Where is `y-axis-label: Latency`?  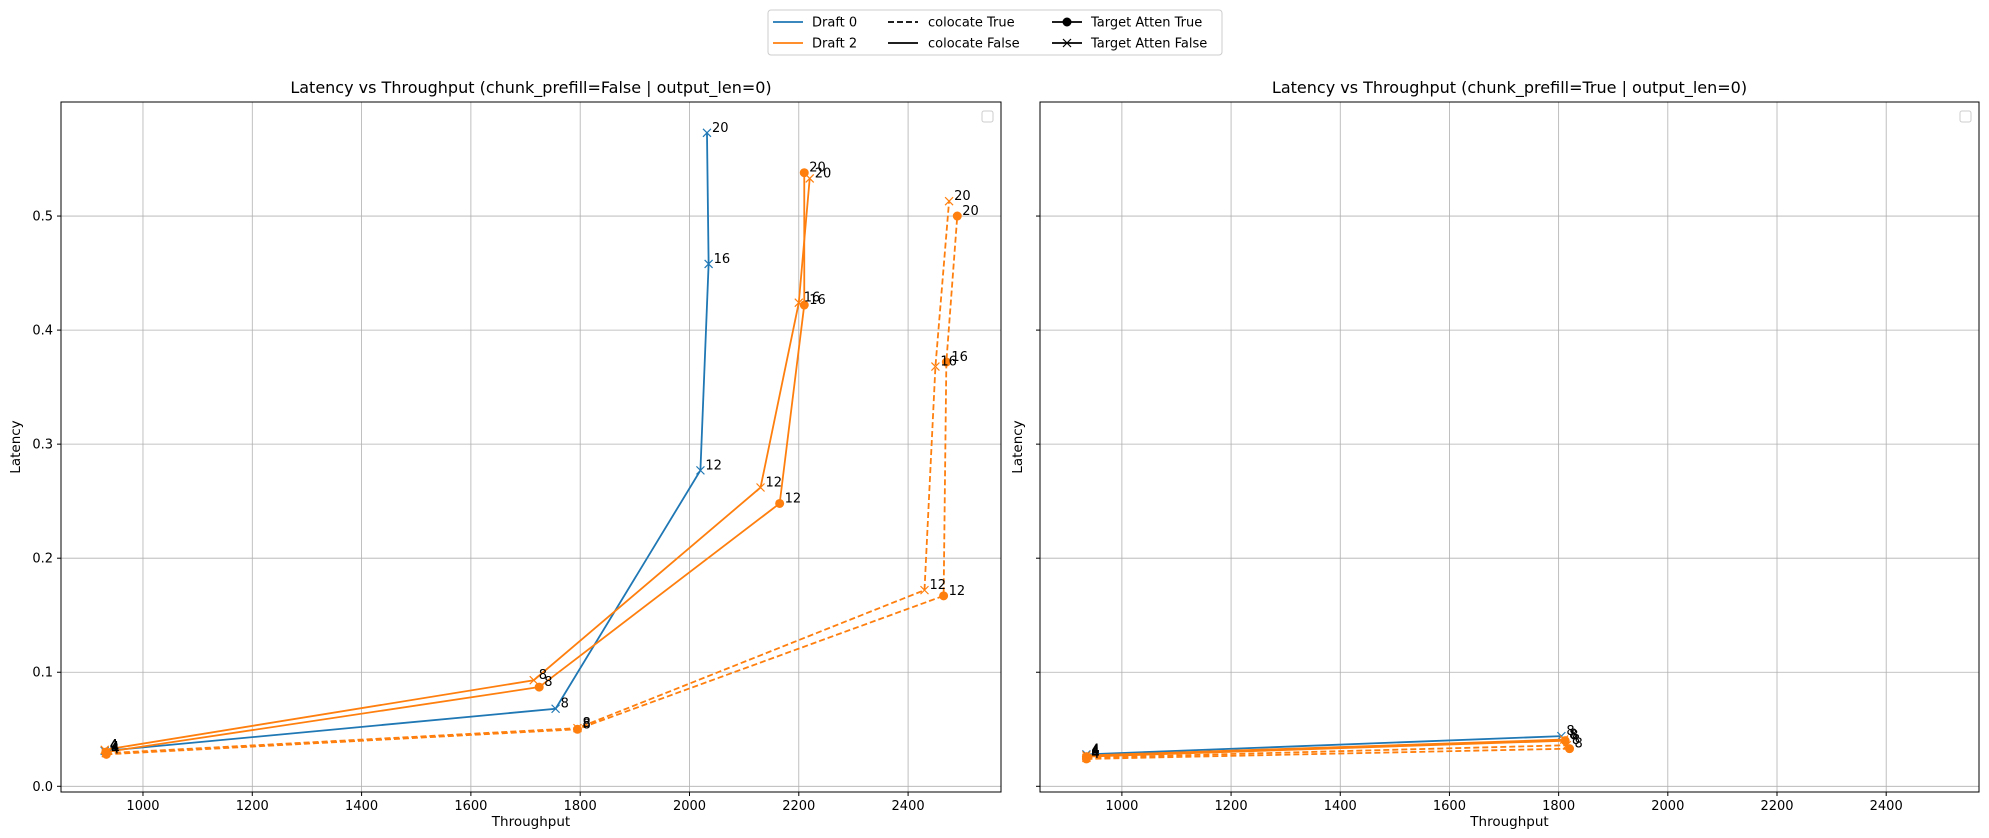
y-axis-label: Latency is located at coordinates (1018, 446).